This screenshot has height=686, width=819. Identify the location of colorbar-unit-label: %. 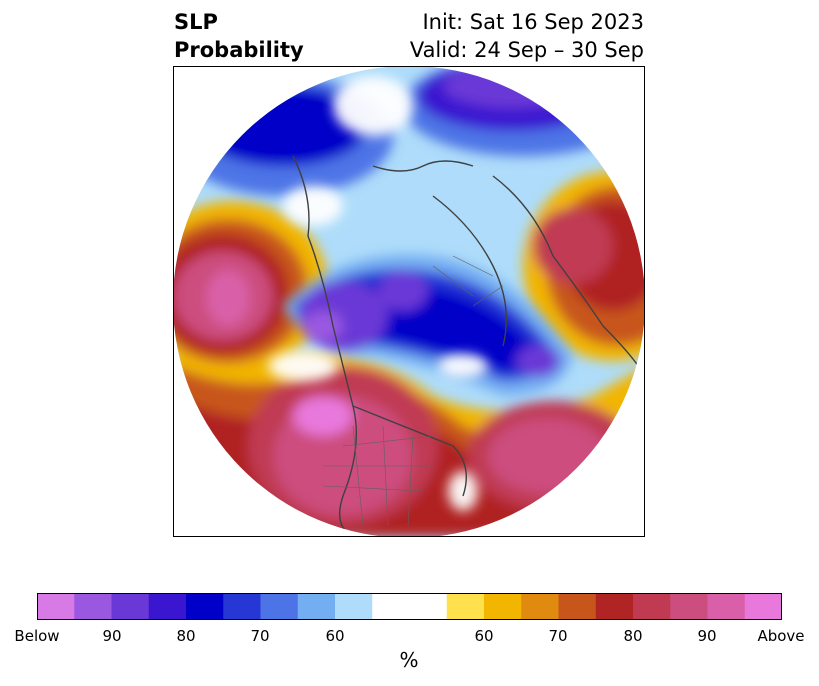
(409, 660).